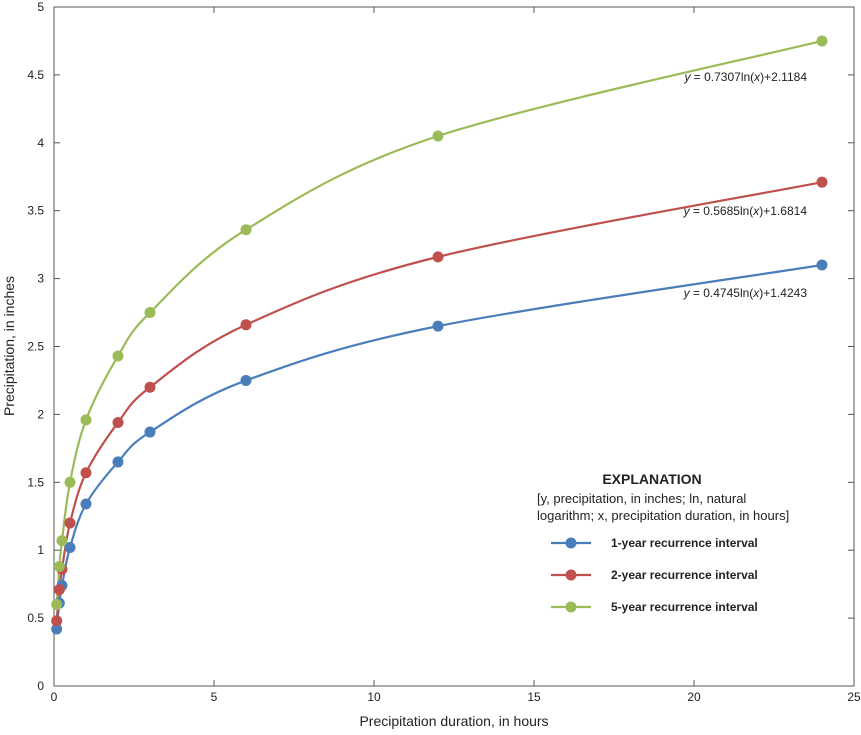 The image size is (861, 735). What do you see at coordinates (453, 721) in the screenshot?
I see `x-axis-title: Precipitation duration, in hours` at bounding box center [453, 721].